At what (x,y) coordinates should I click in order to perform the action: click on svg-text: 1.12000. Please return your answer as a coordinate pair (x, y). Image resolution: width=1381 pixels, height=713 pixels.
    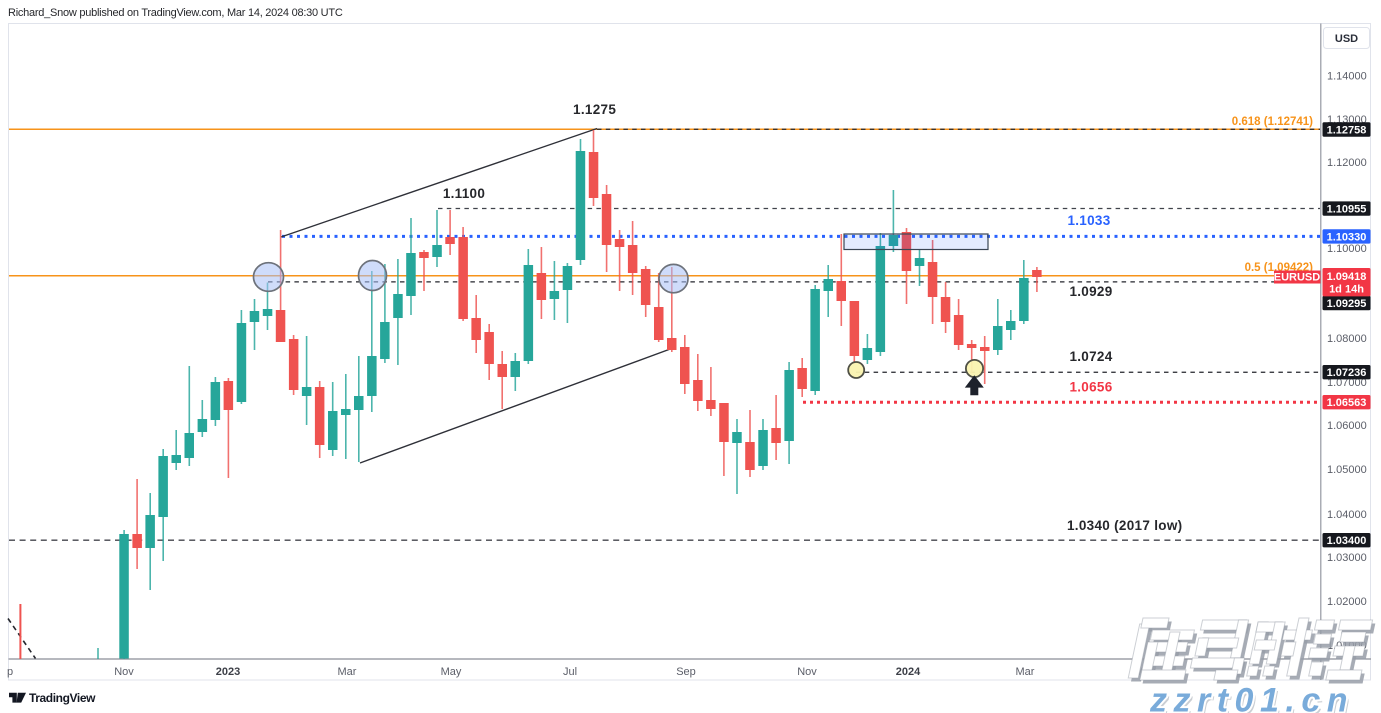
    Looking at the image, I should click on (1347, 163).